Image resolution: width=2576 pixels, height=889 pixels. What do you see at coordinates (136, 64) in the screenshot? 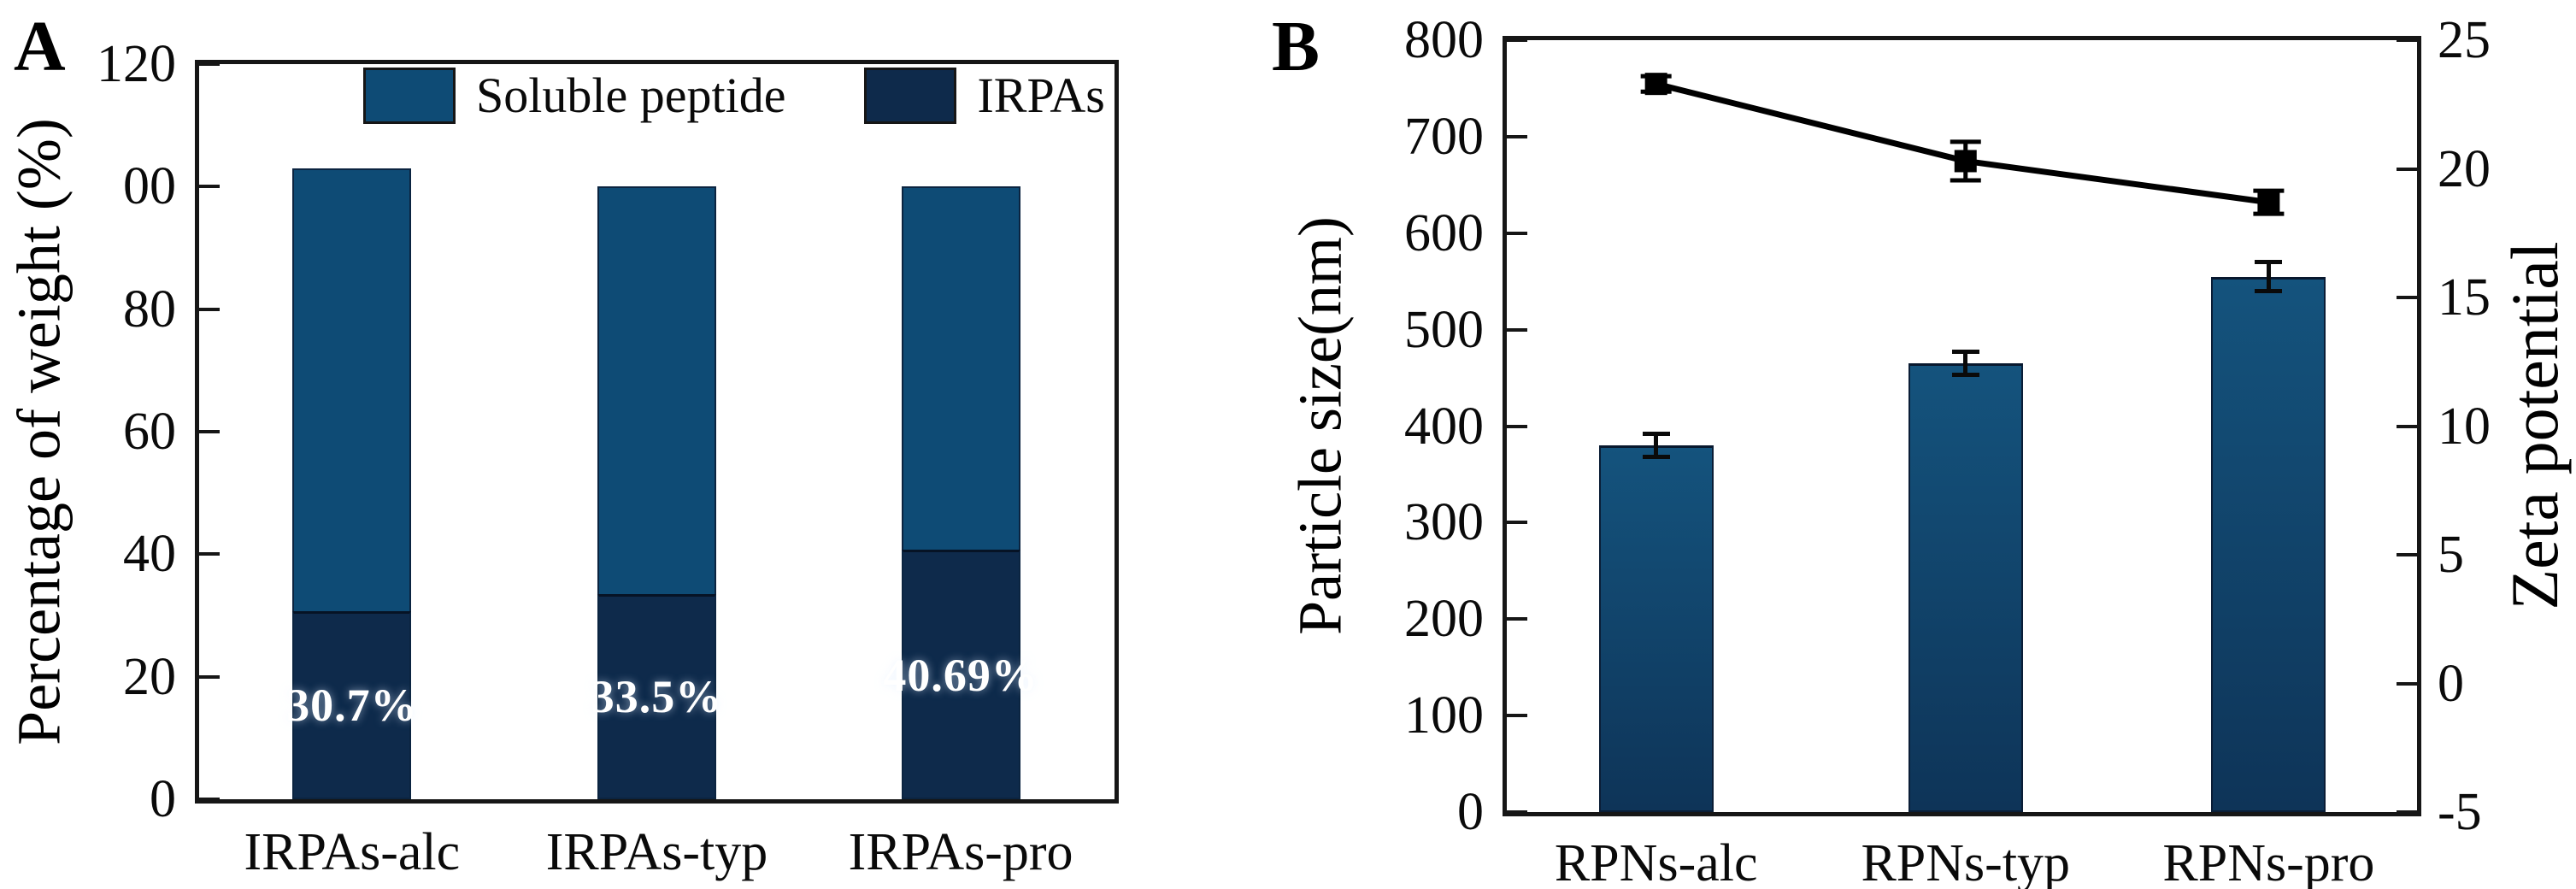
I see `a-ytick-label: 120` at bounding box center [136, 64].